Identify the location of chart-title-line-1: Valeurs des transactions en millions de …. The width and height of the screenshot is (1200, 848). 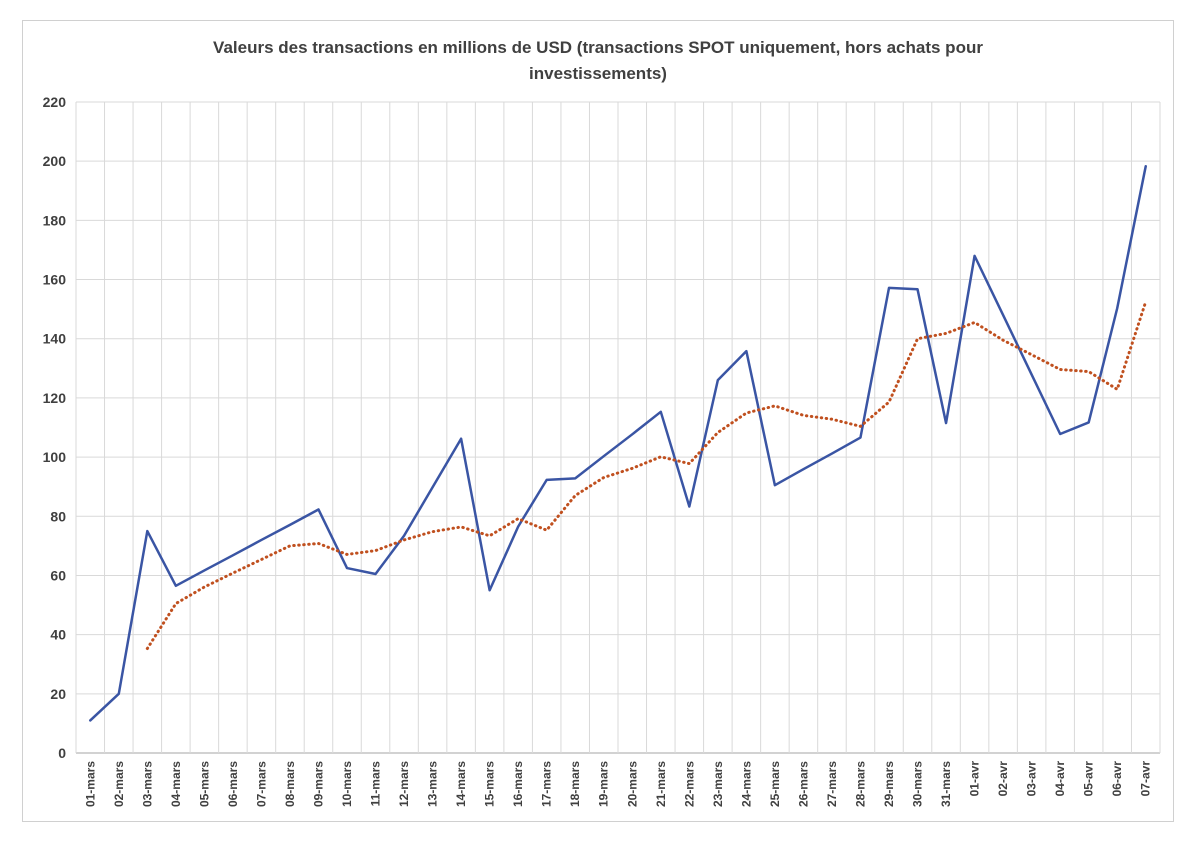
(598, 47).